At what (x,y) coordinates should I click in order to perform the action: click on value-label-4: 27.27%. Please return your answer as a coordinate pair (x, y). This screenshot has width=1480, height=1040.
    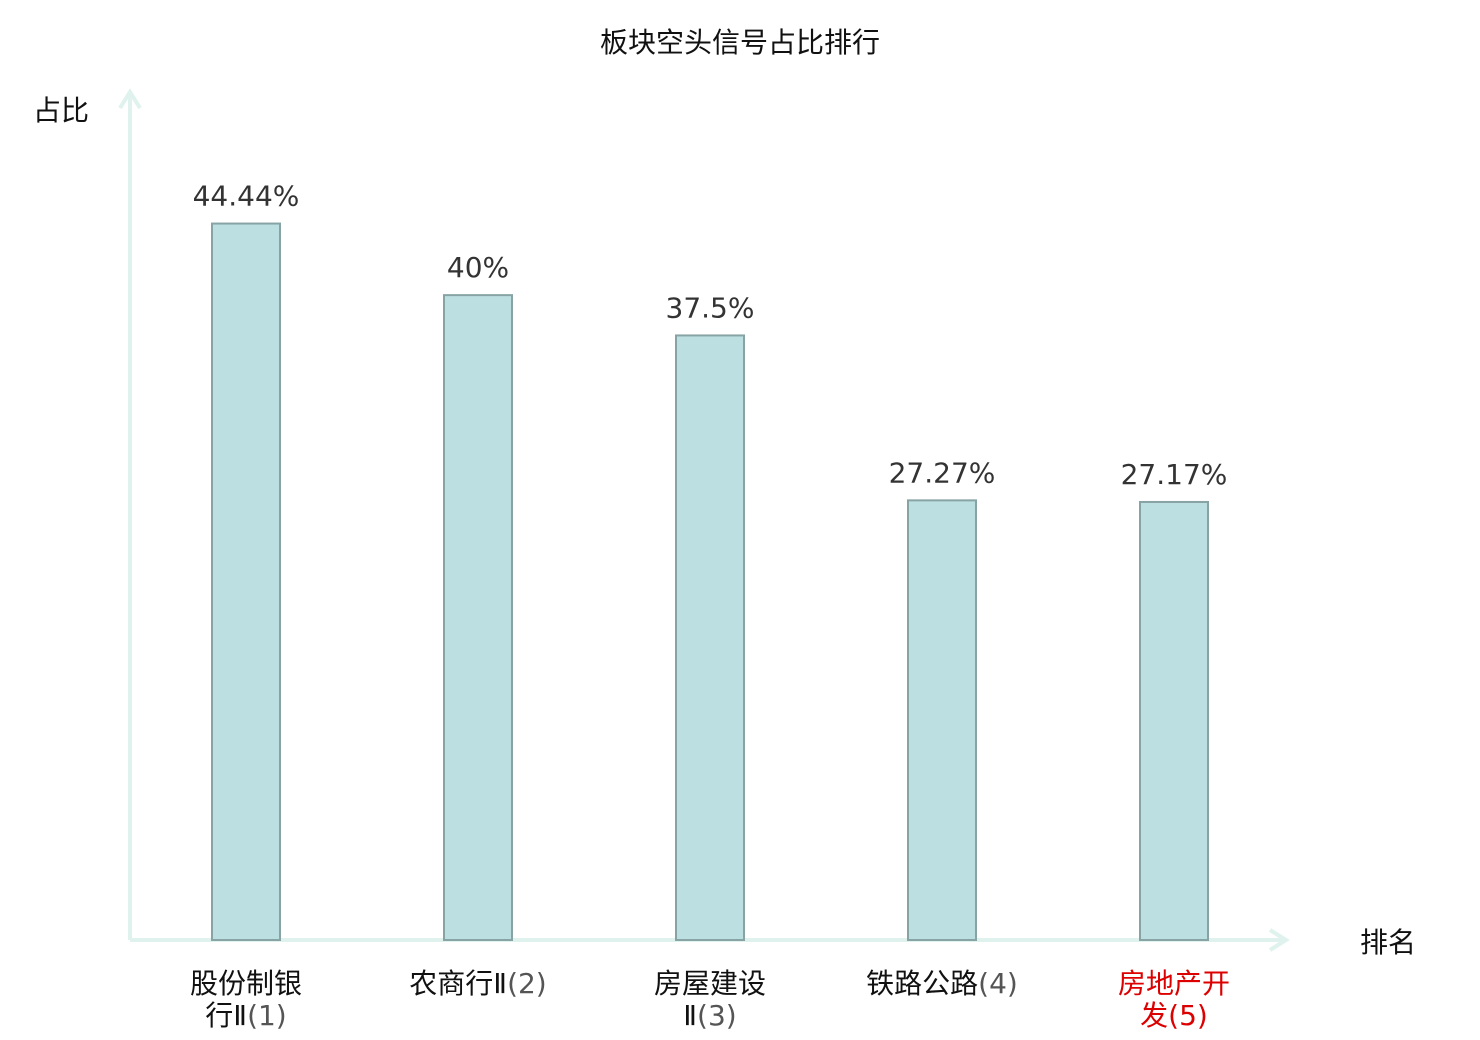
    Looking at the image, I should click on (942, 472).